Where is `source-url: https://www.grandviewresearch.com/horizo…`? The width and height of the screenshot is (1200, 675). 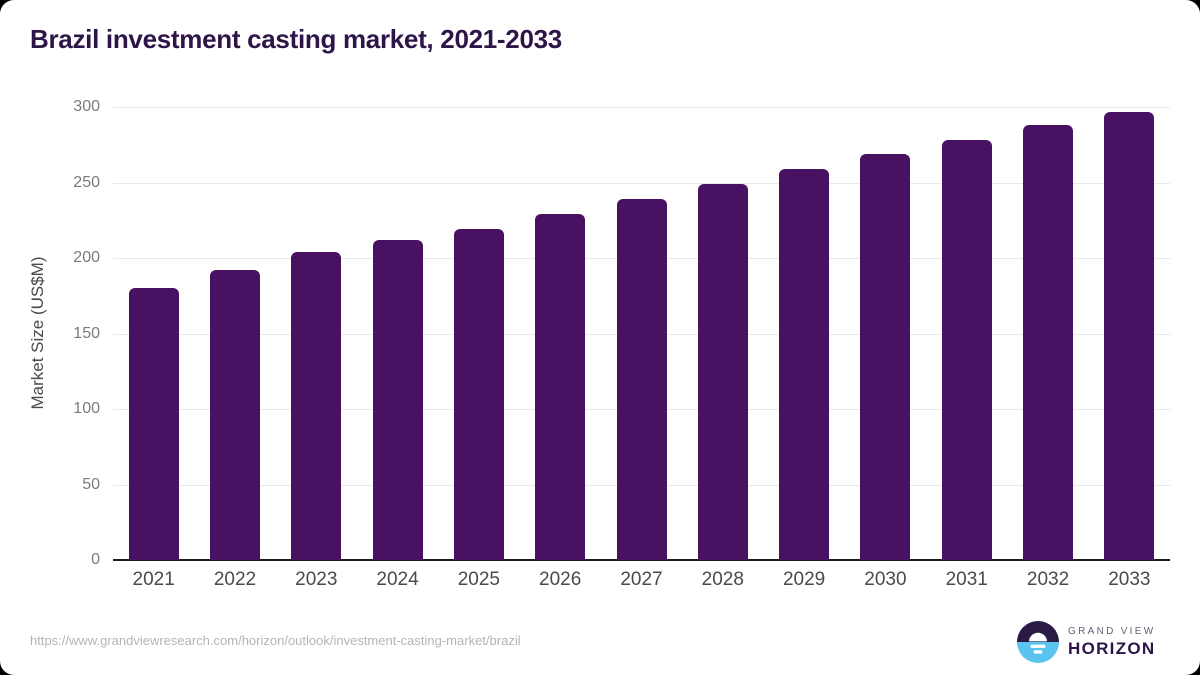 source-url: https://www.grandviewresearch.com/horizo… is located at coordinates (275, 640).